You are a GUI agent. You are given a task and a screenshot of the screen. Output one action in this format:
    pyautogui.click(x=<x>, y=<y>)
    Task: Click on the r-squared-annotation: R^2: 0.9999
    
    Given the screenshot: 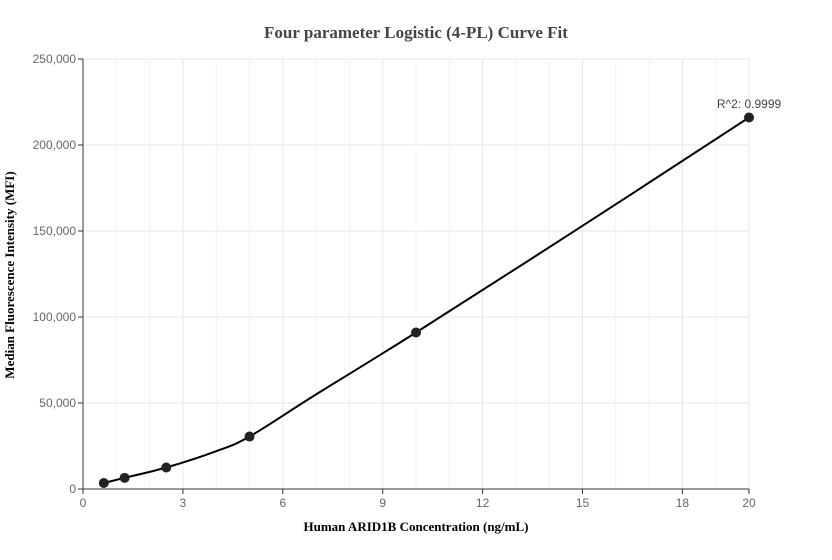 What is the action you would take?
    pyautogui.click(x=749, y=104)
    